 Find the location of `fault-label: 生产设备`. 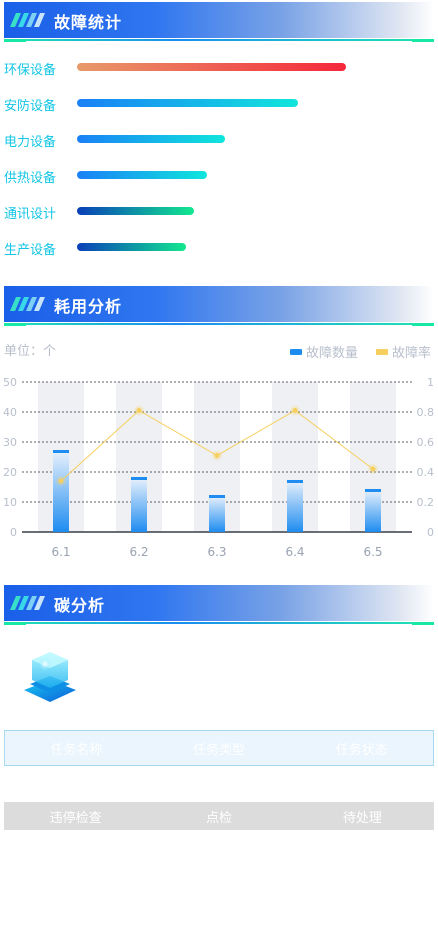

fault-label: 生产设备 is located at coordinates (30, 250).